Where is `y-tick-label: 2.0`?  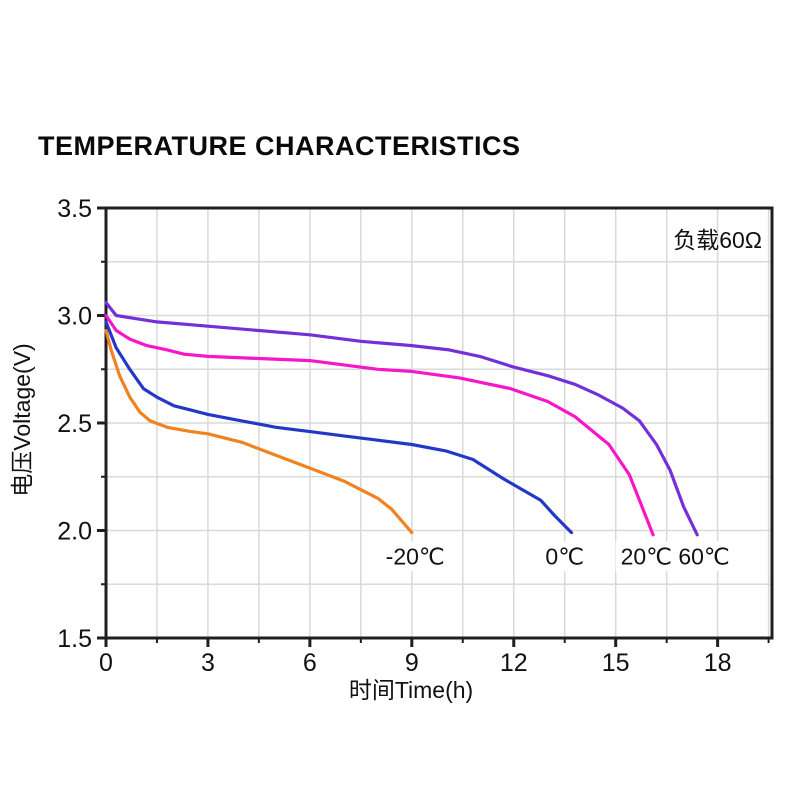 y-tick-label: 2.0 is located at coordinates (74, 532).